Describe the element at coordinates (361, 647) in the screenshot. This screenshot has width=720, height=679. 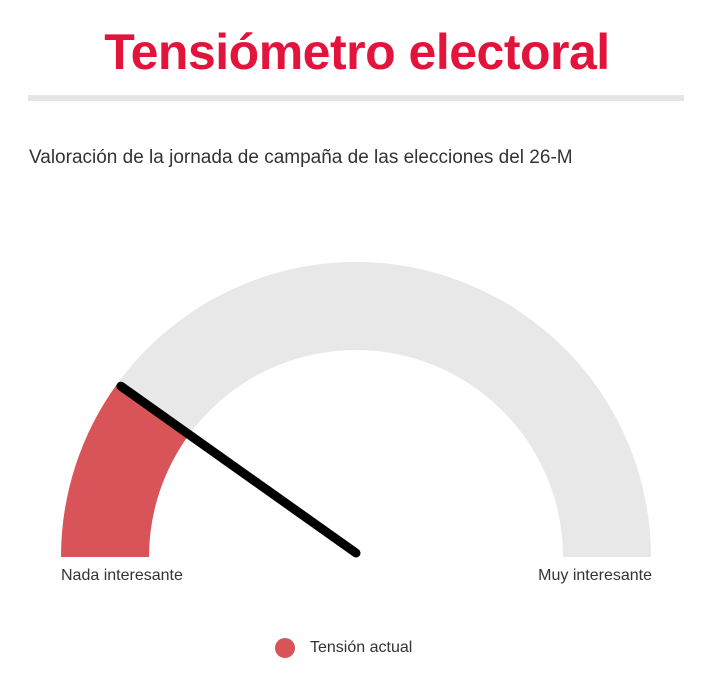
I see `legend-label: Tensión actual` at that location.